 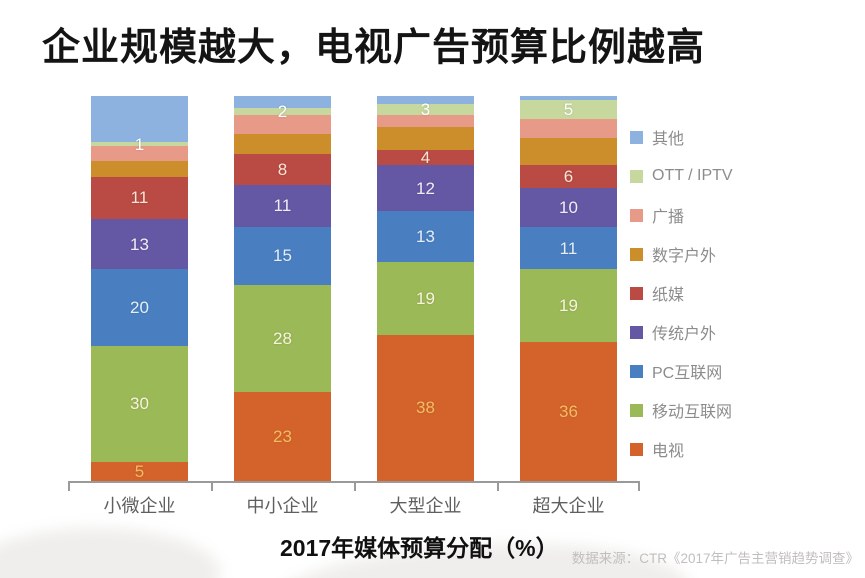 I want to click on category-label-大型企业: 大型企业, so click(x=425, y=506).